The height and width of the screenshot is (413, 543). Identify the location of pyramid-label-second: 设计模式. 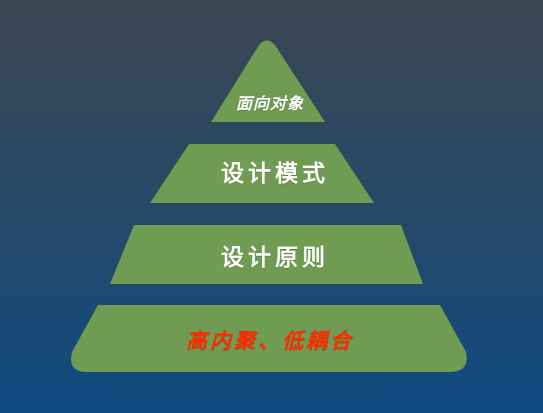
(275, 173).